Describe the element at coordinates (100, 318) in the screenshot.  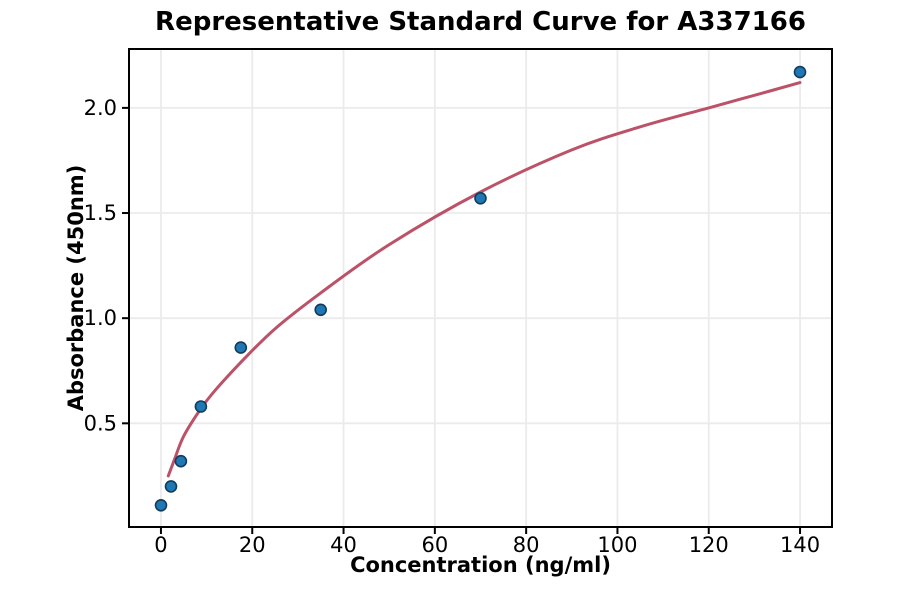
I see `y-tick-label: 1.0` at that location.